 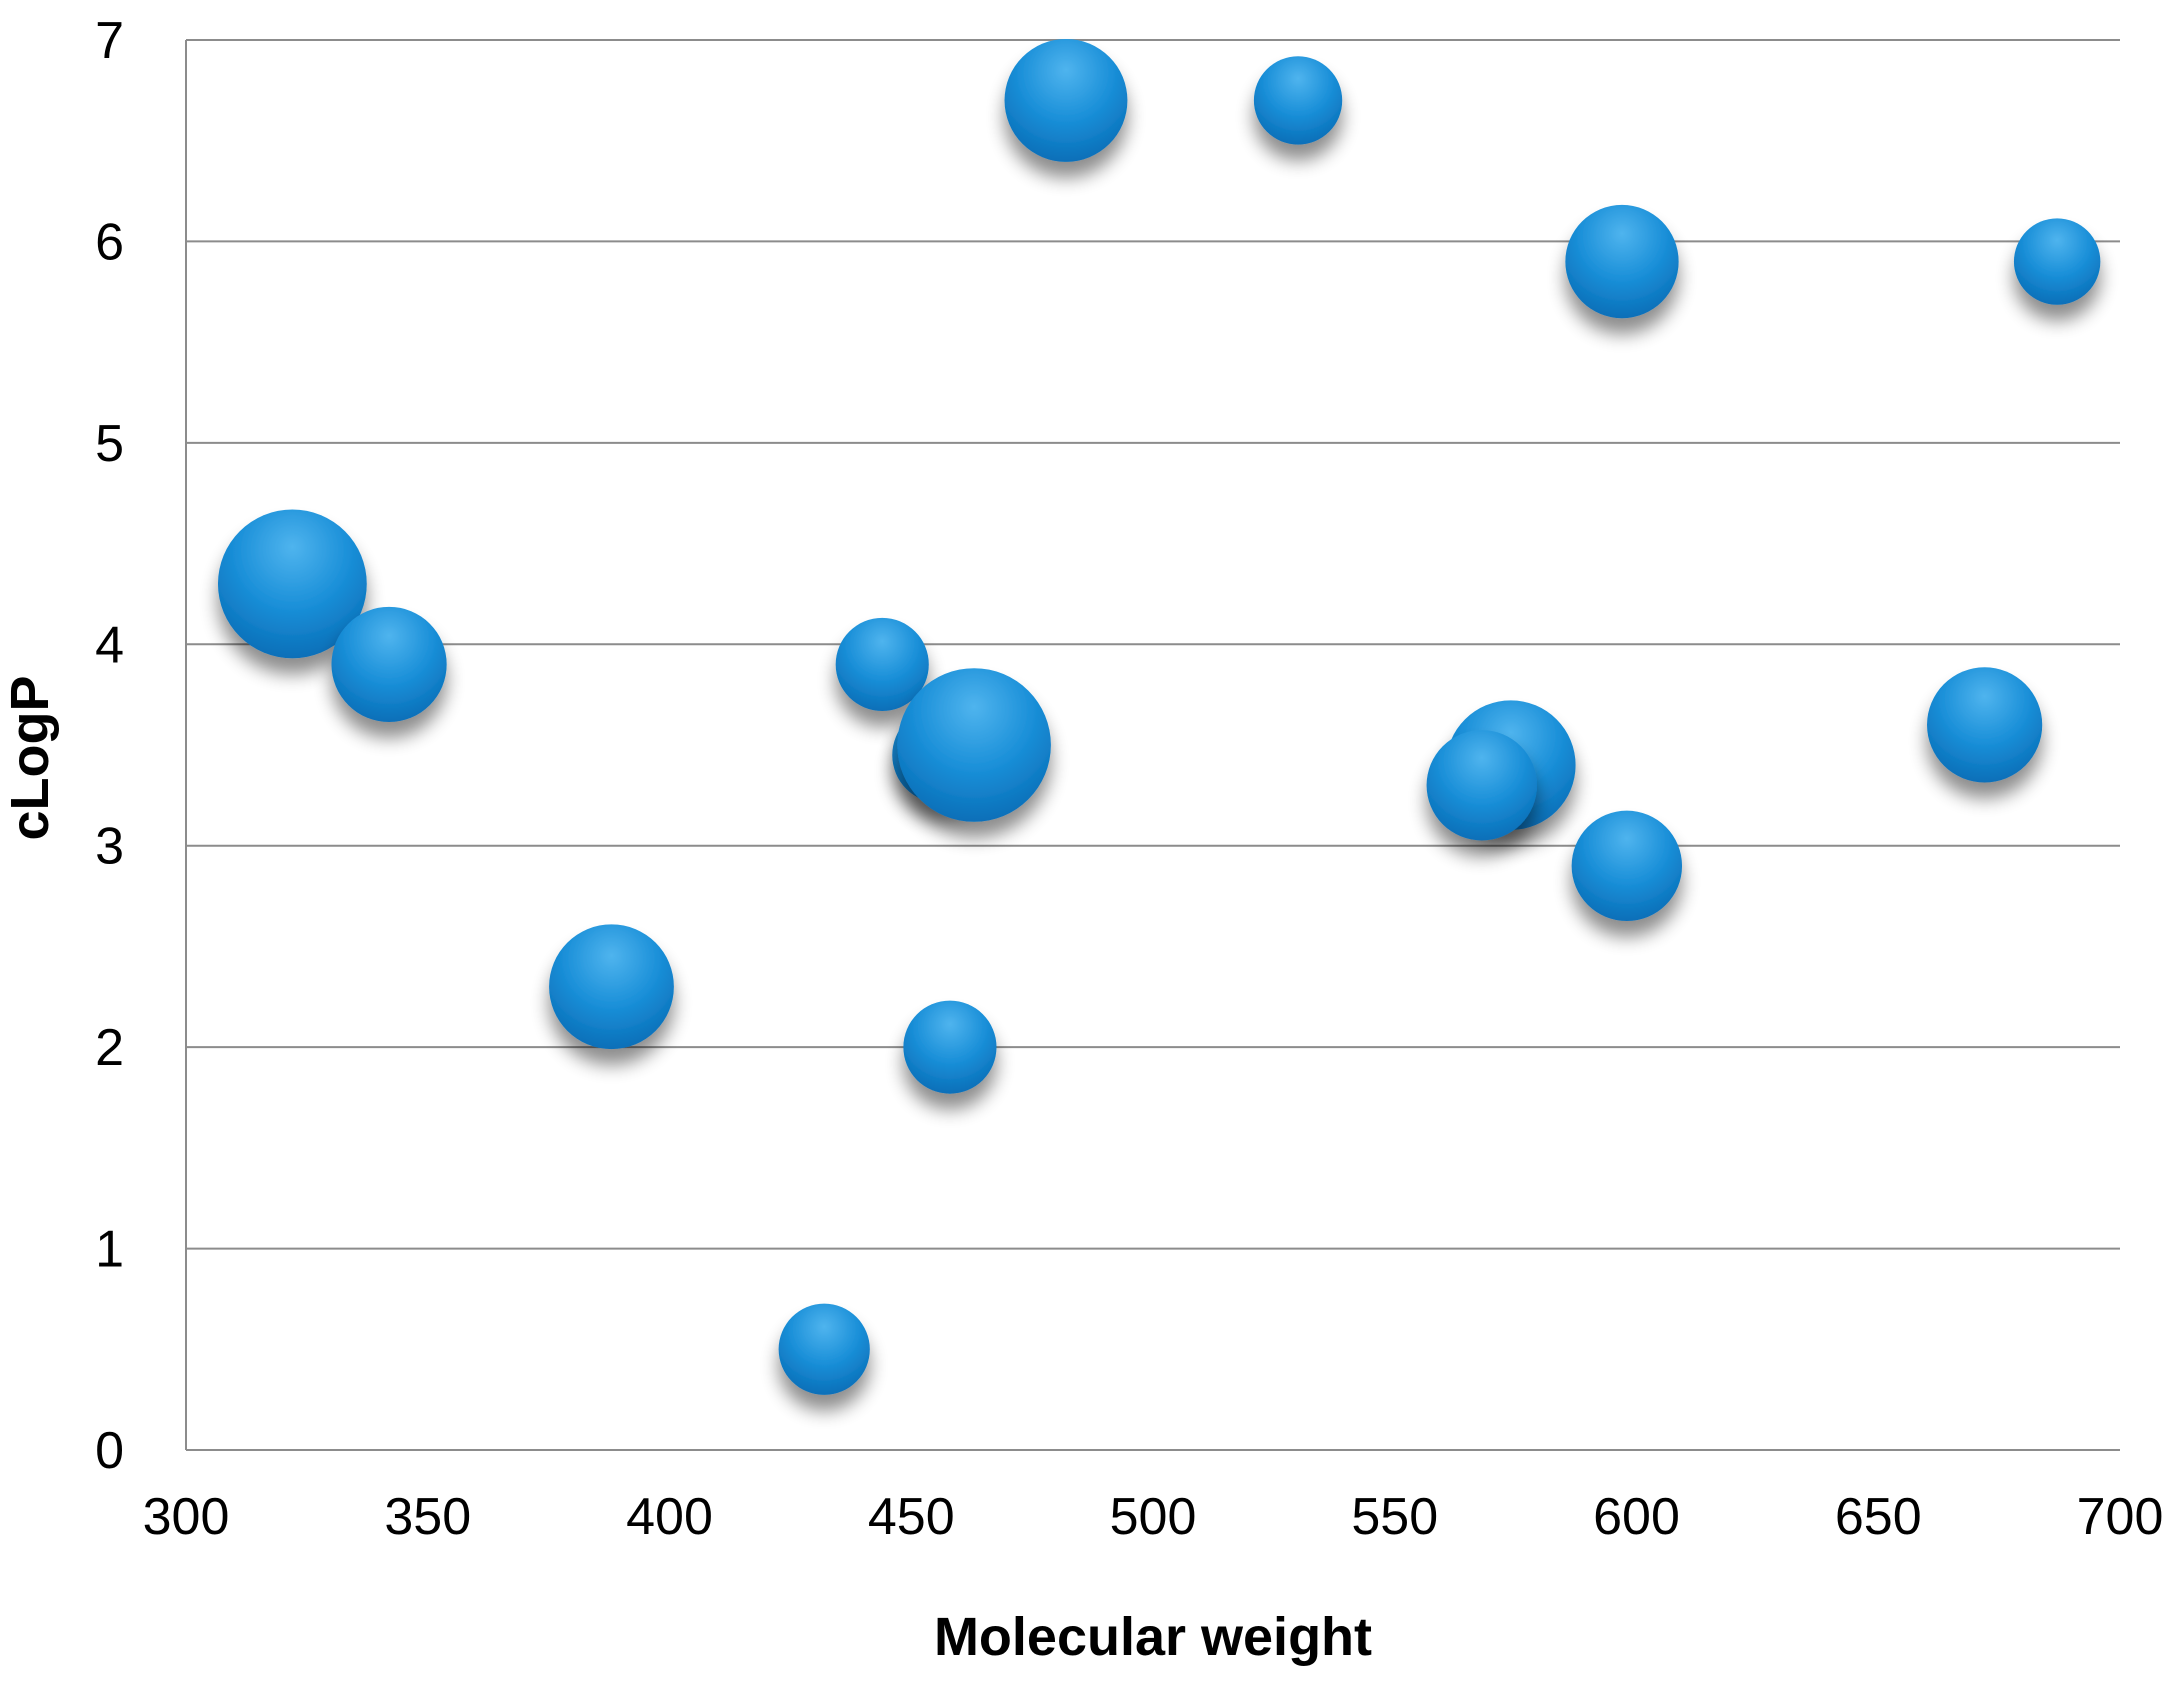 What do you see at coordinates (1153, 1637) in the screenshot?
I see `x-axis-title: Molecular weight` at bounding box center [1153, 1637].